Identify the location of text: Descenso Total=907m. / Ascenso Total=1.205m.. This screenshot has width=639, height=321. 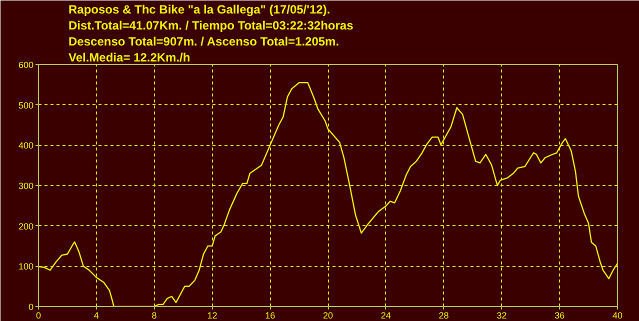
(204, 41).